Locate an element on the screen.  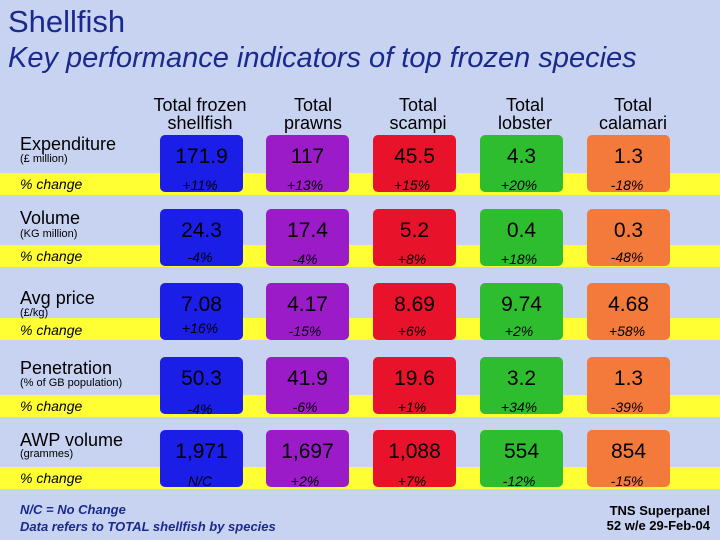
source-line2: 52 w/e 29-Feb-04 is located at coordinates (658, 525).